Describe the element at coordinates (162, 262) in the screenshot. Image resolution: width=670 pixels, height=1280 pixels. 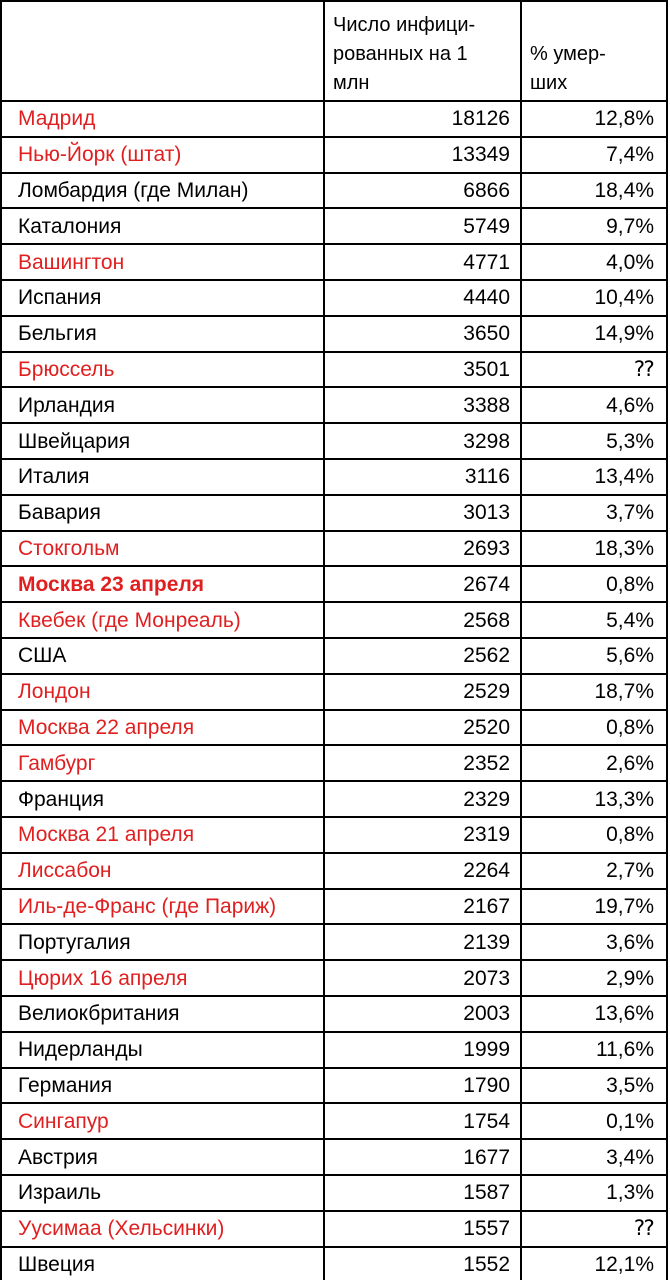
I see `region-name-cell: Вашингтон` at that location.